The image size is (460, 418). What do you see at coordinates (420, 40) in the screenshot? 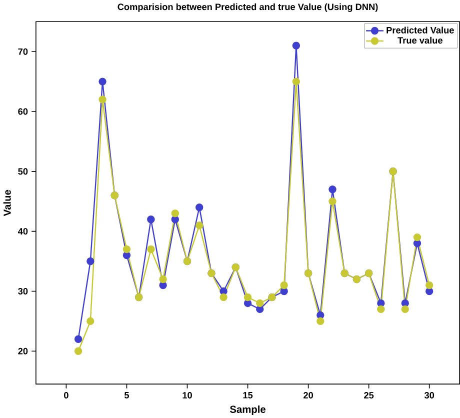
I see `legend-label: True value` at bounding box center [420, 40].